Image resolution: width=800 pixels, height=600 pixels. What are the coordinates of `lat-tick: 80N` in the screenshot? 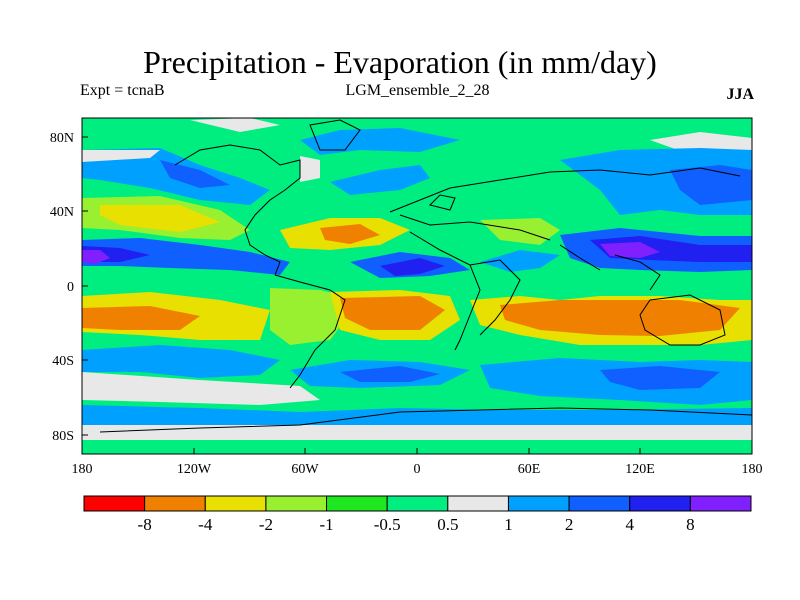 It's located at (62, 138).